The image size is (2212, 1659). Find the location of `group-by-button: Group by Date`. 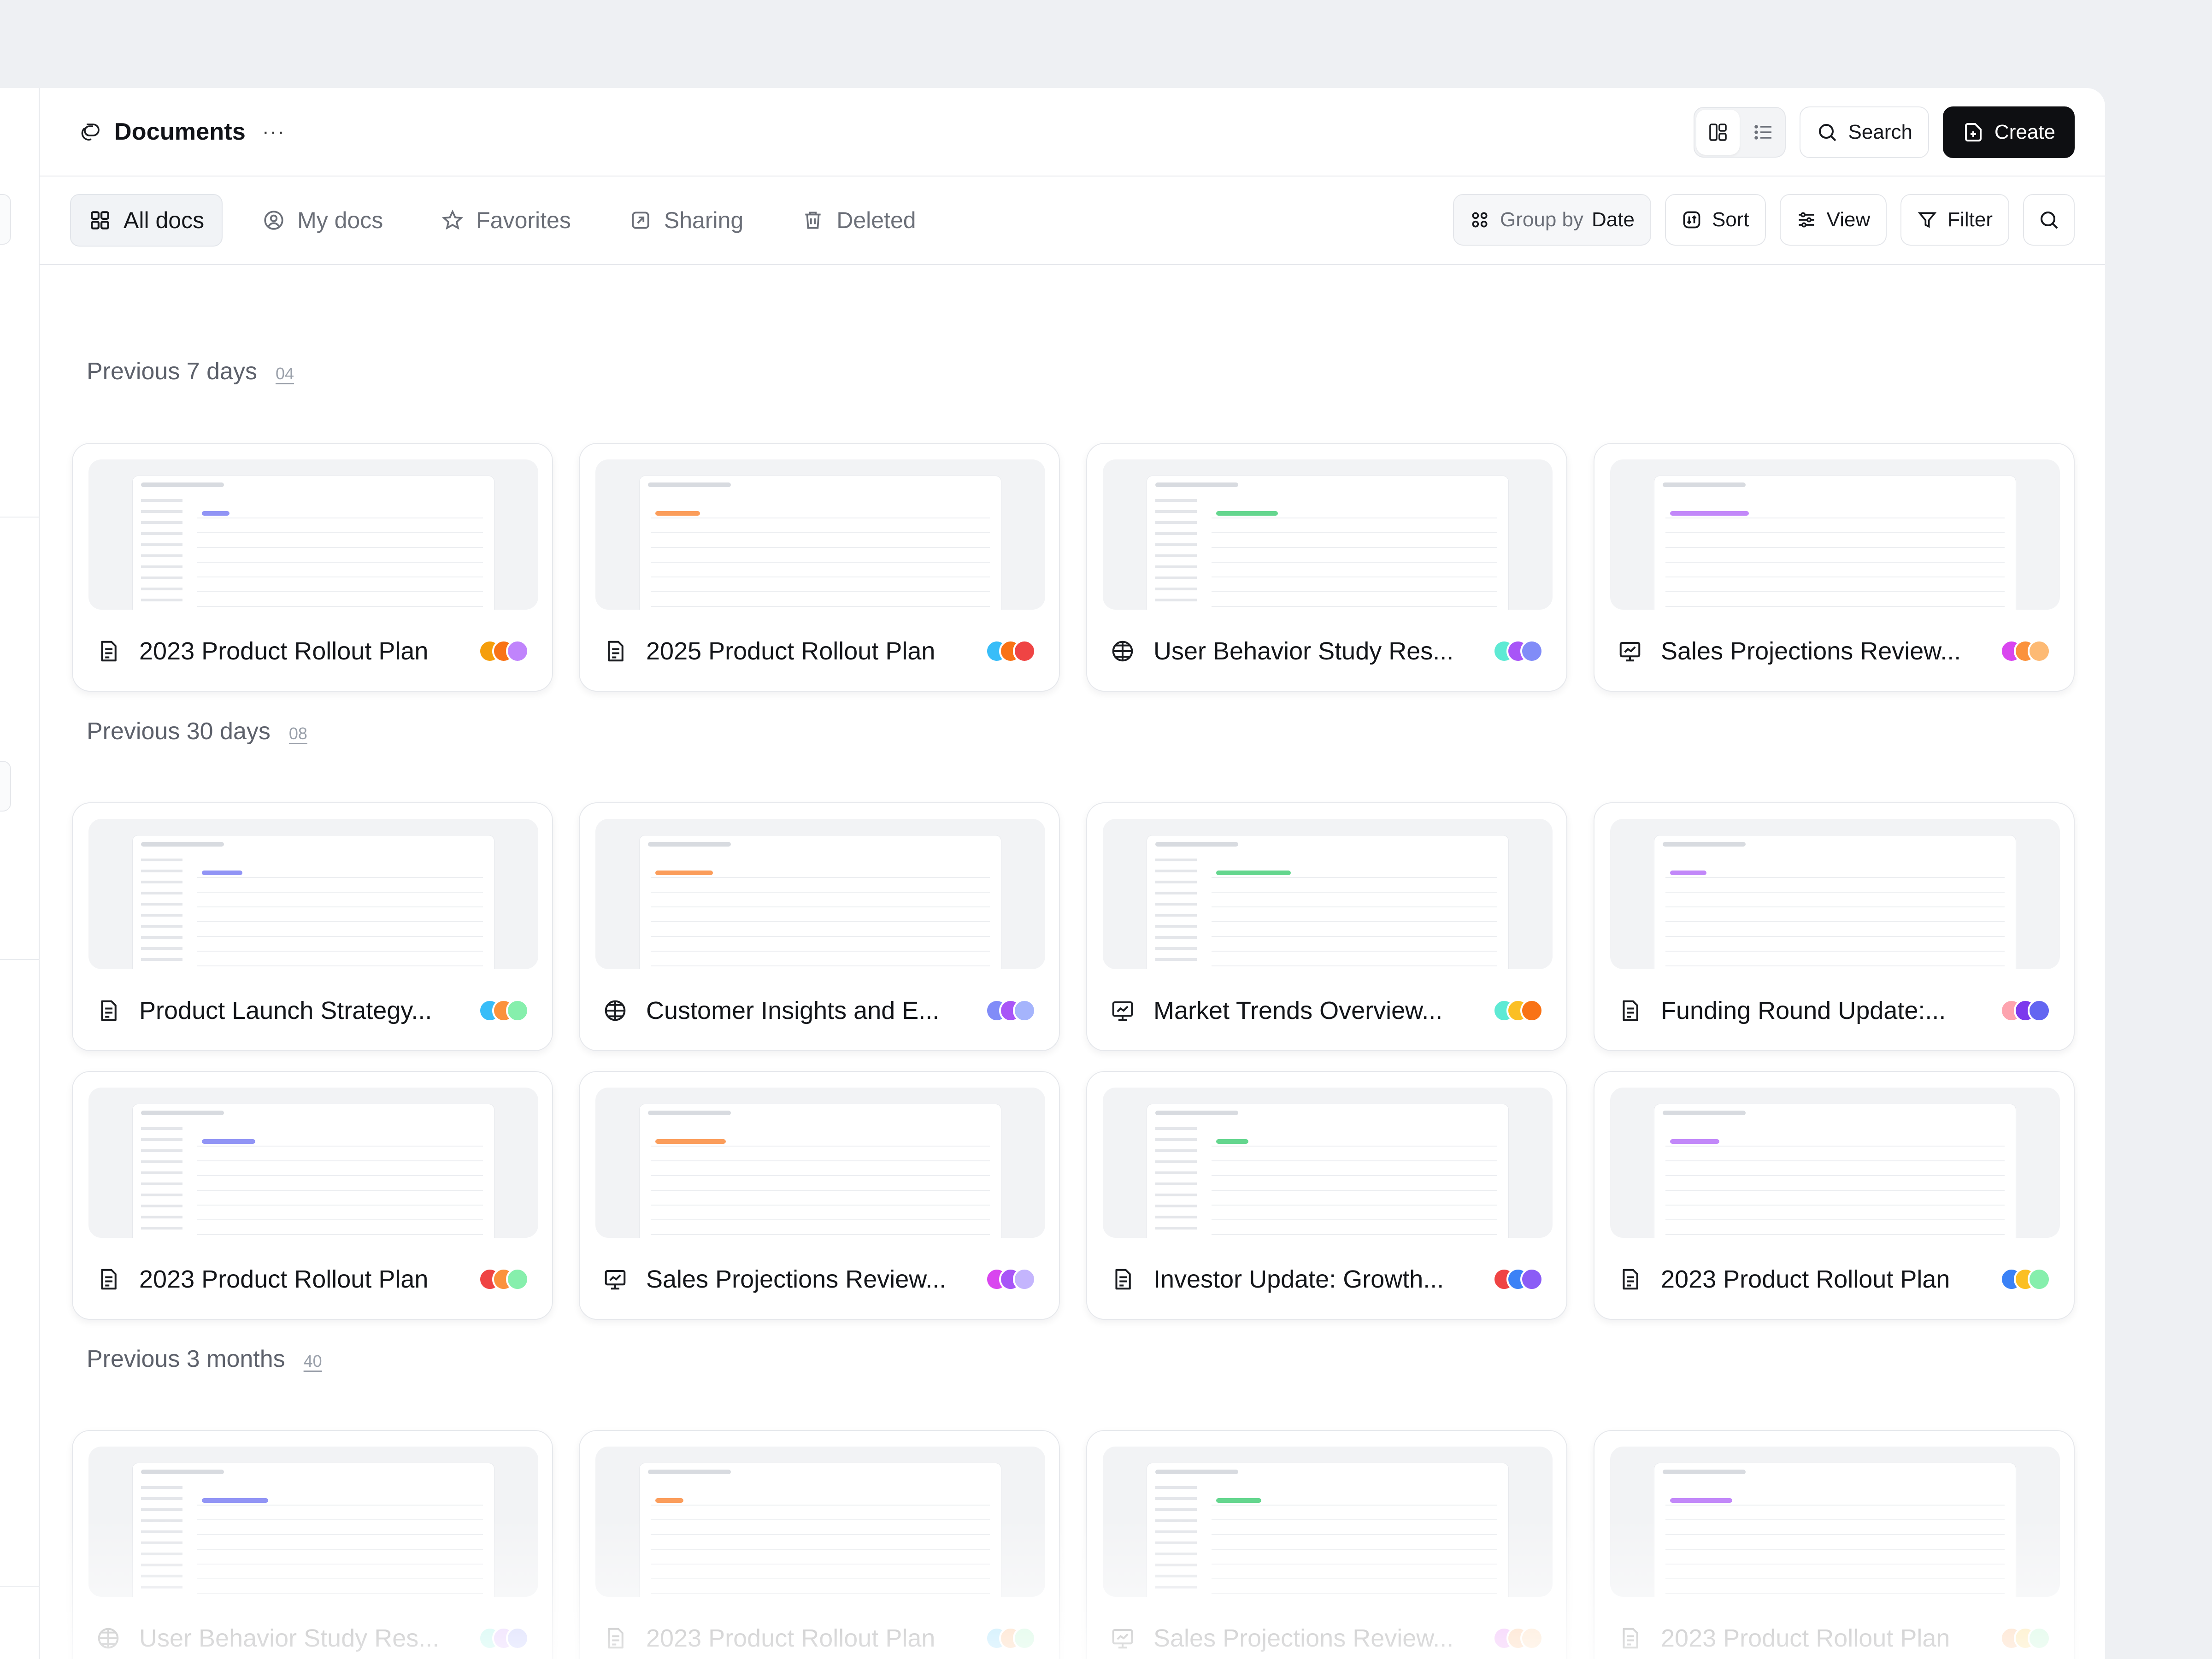

group-by-button: Group by Date is located at coordinates (1552, 220).